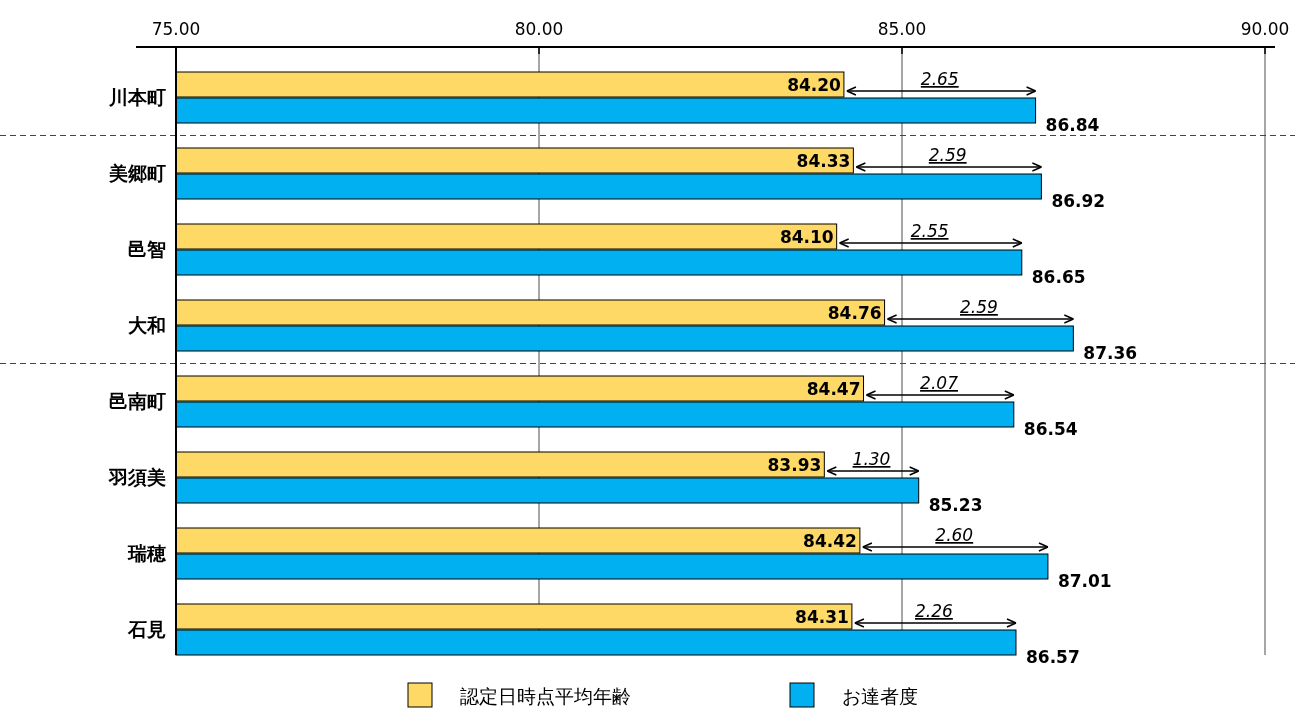 The height and width of the screenshot is (711, 1295). What do you see at coordinates (934, 611) in the screenshot?
I see `annotation: 2.26` at bounding box center [934, 611].